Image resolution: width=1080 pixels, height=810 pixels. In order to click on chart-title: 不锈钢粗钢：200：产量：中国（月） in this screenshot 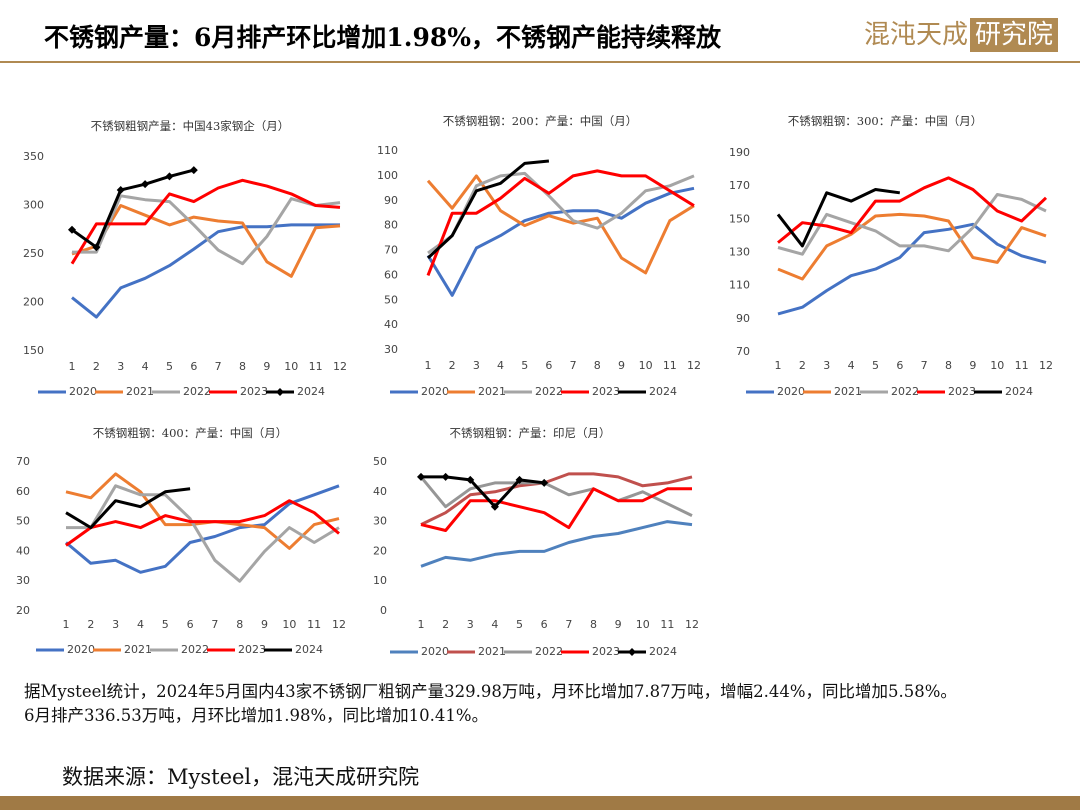, I will do `click(540, 121)`.